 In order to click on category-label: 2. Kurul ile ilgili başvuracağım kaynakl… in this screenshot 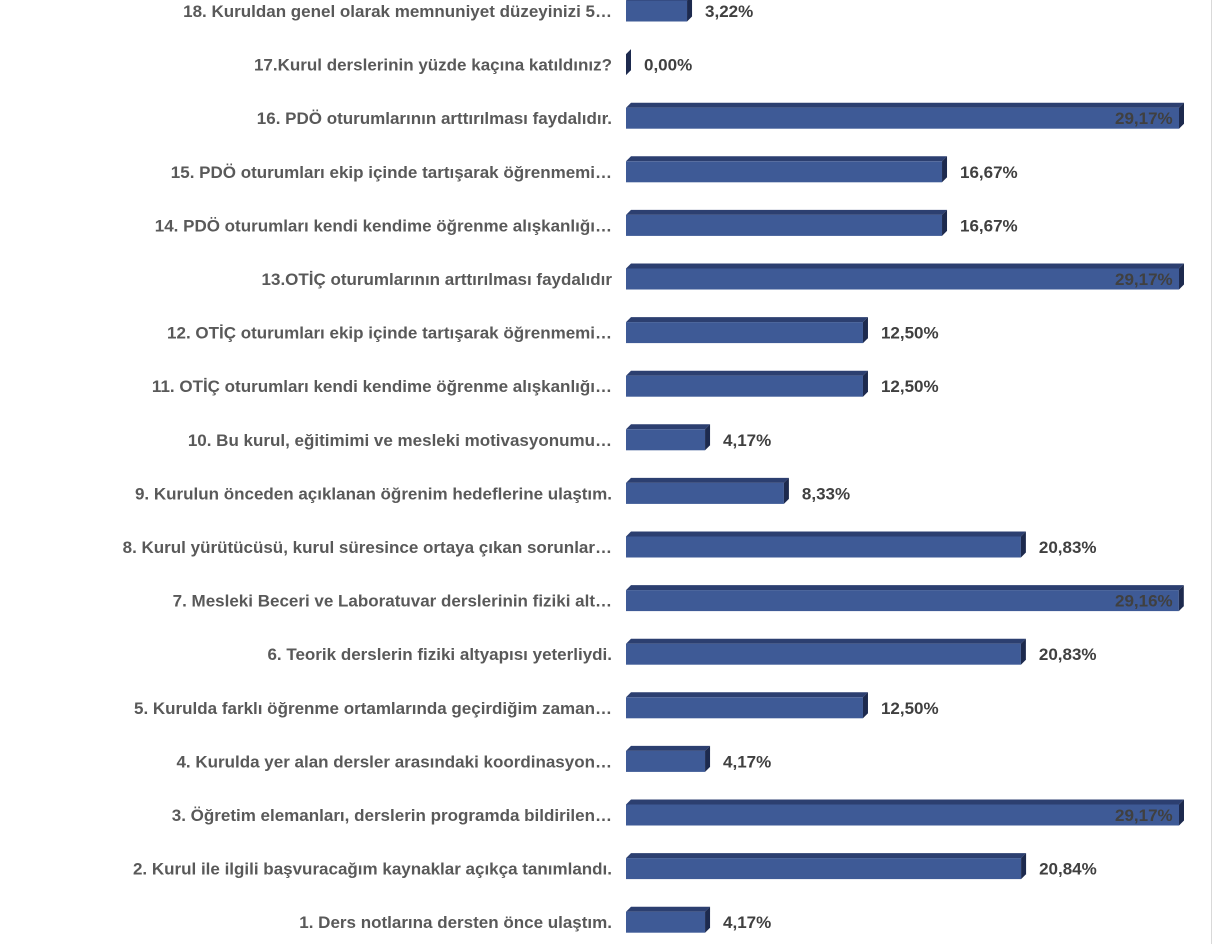, I will do `click(372, 869)`.